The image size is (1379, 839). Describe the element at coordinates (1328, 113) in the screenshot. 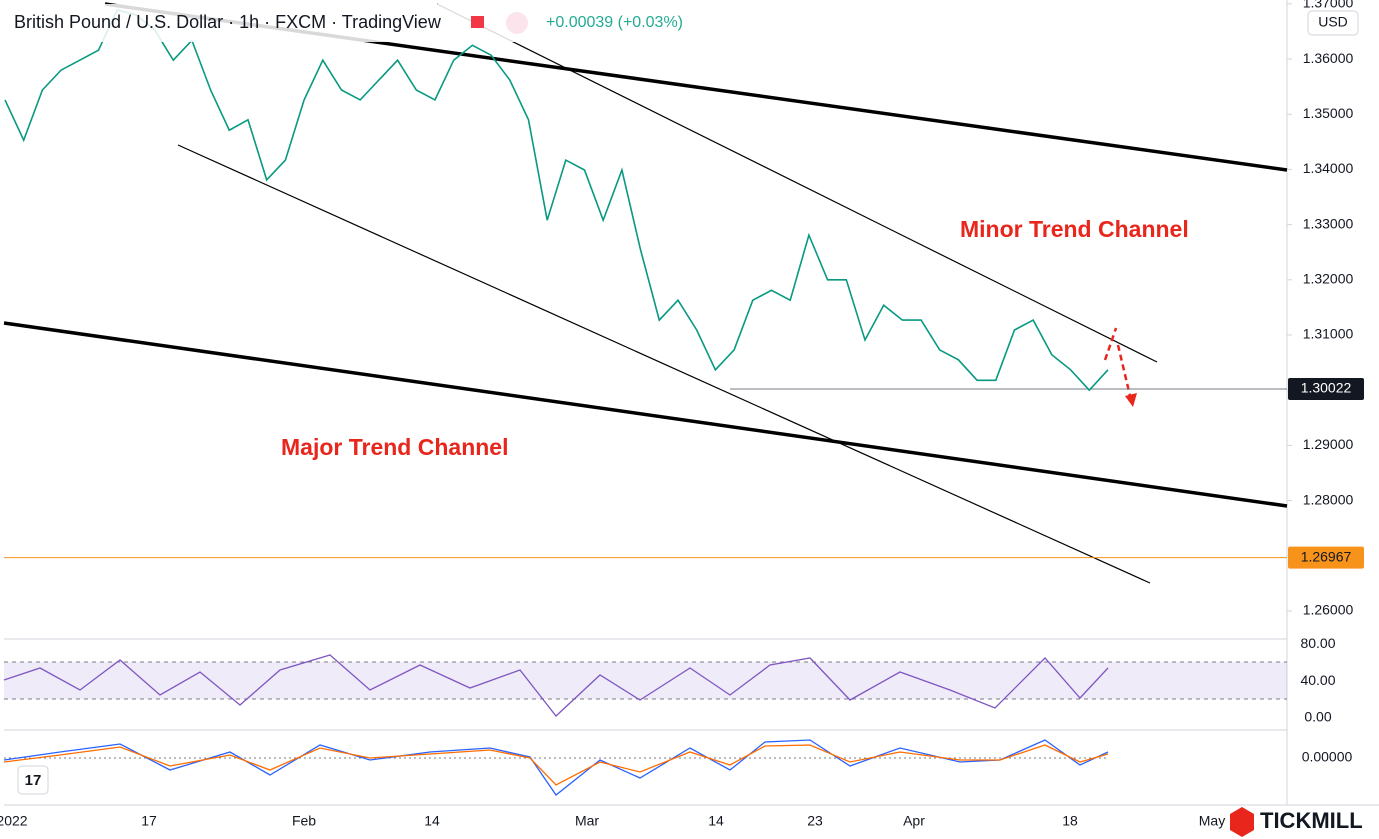

I see `y-tick-label: 1.35000` at that location.